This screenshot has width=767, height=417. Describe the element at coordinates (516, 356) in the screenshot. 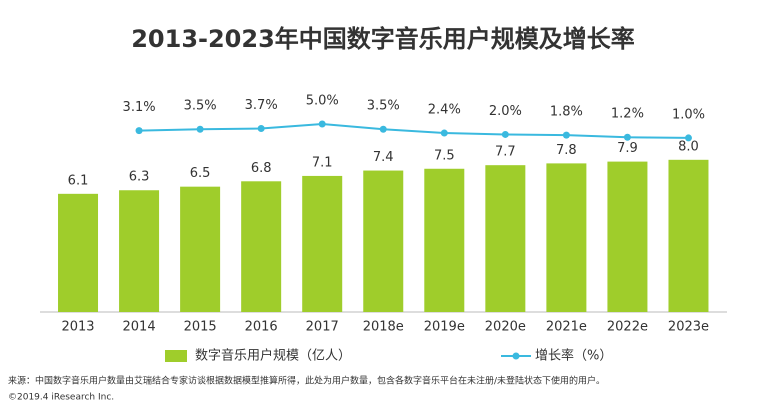

I see `legend-swatch-point` at that location.